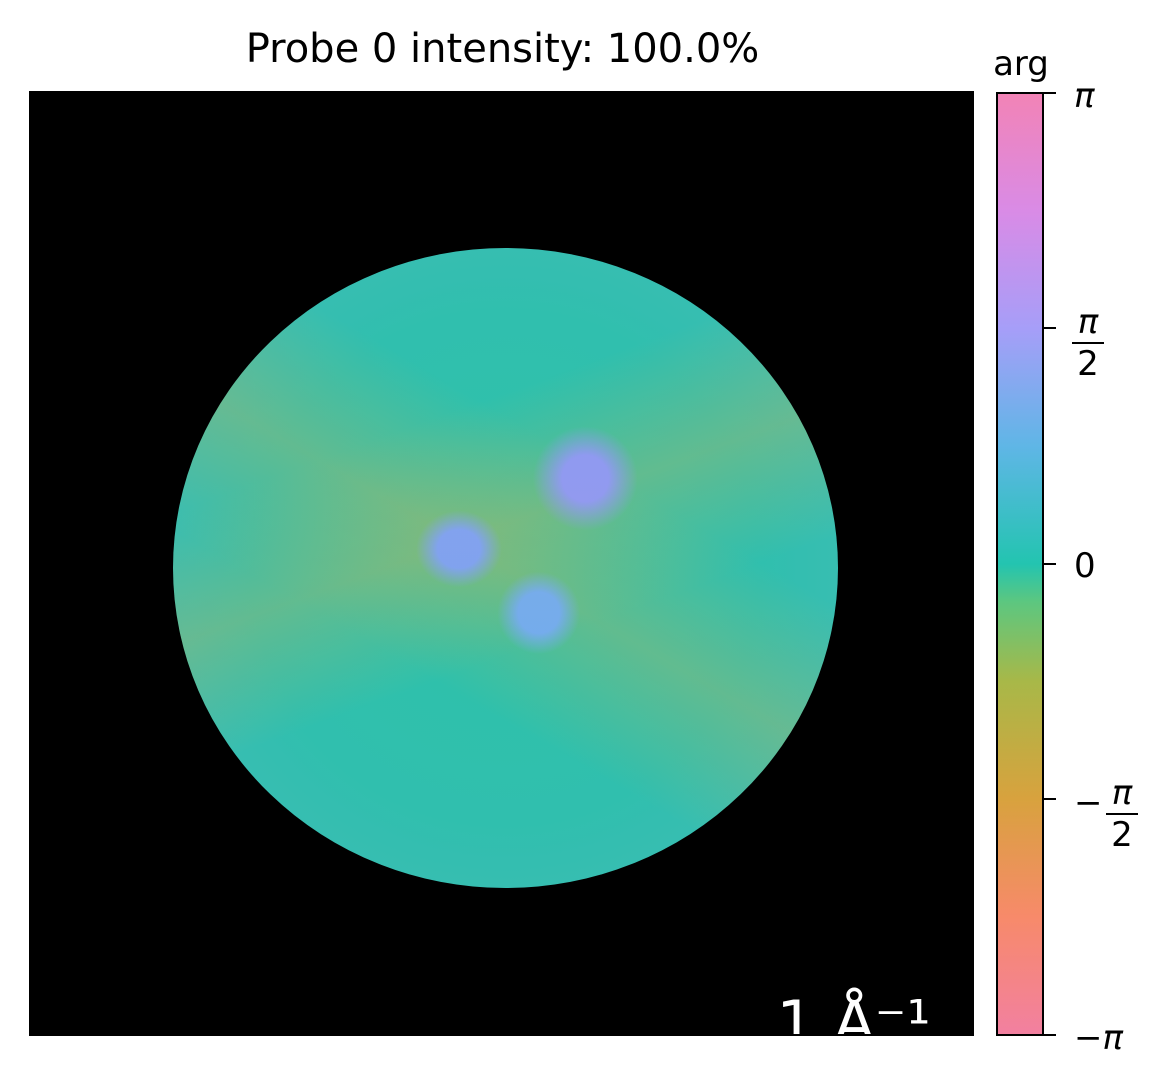  I want to click on phase-colorbar, so click(1020, 564).